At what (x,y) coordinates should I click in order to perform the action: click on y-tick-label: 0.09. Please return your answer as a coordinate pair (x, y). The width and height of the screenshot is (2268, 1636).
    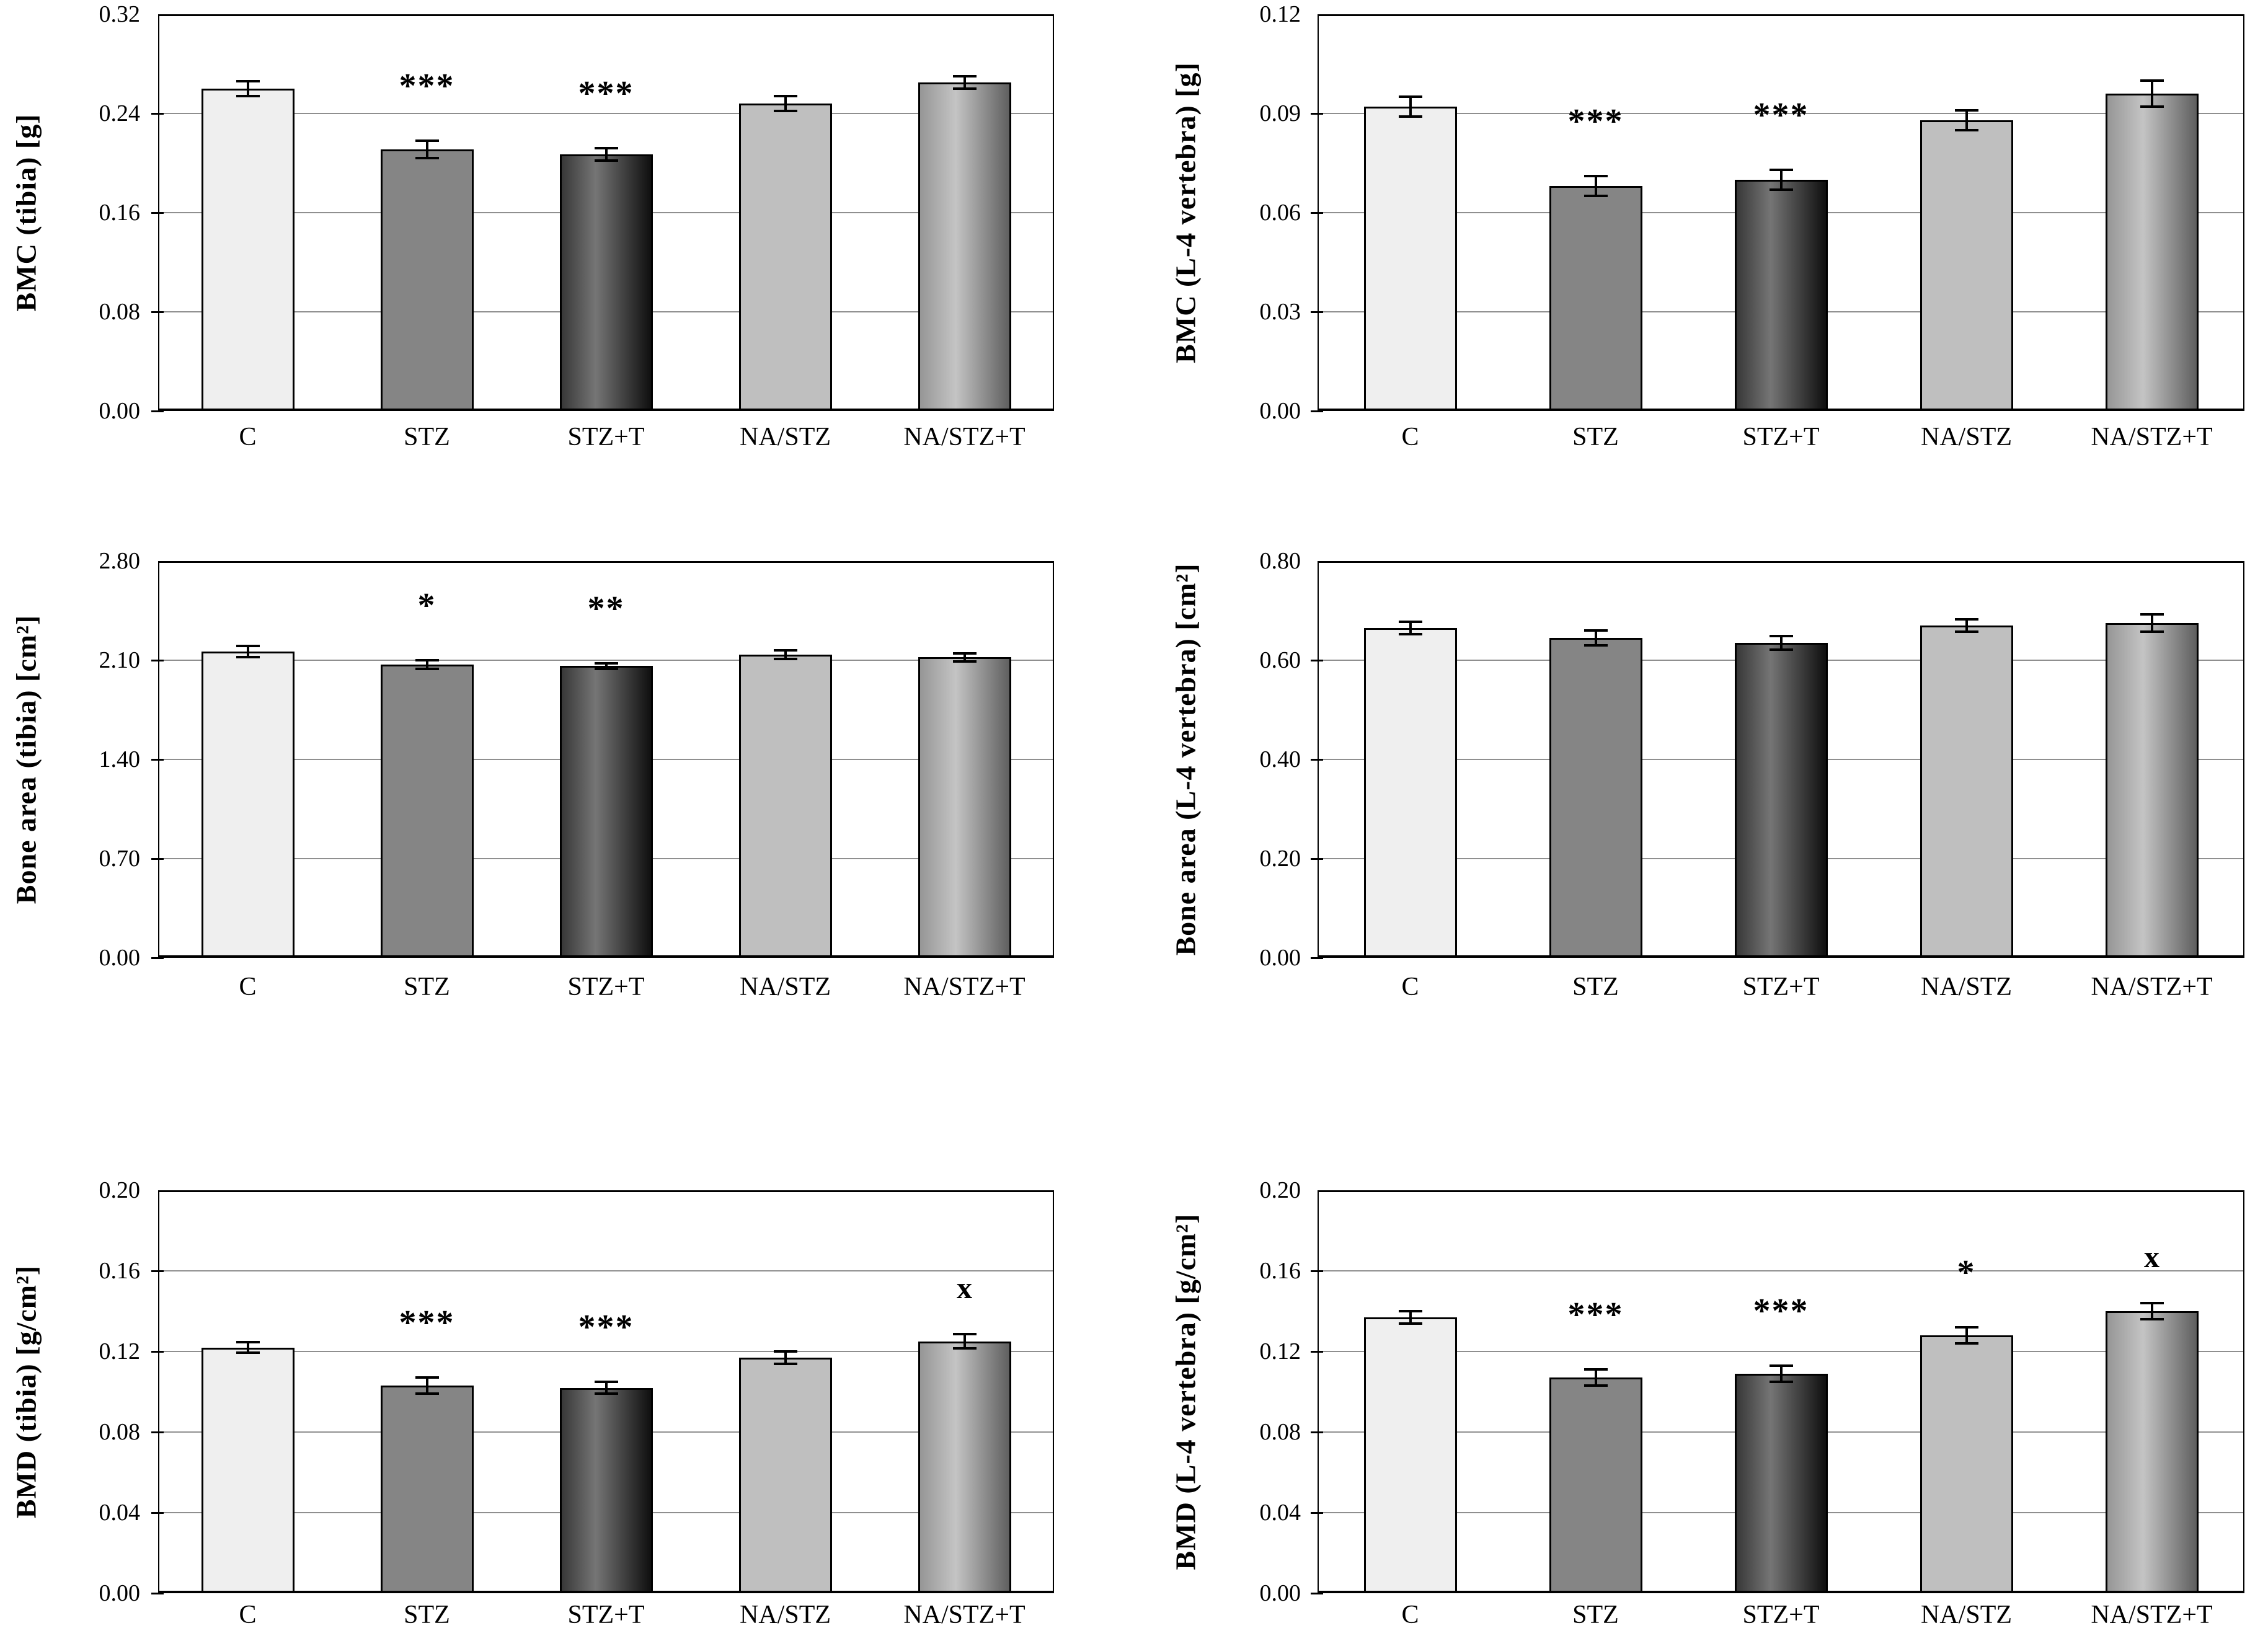
    Looking at the image, I should click on (1280, 113).